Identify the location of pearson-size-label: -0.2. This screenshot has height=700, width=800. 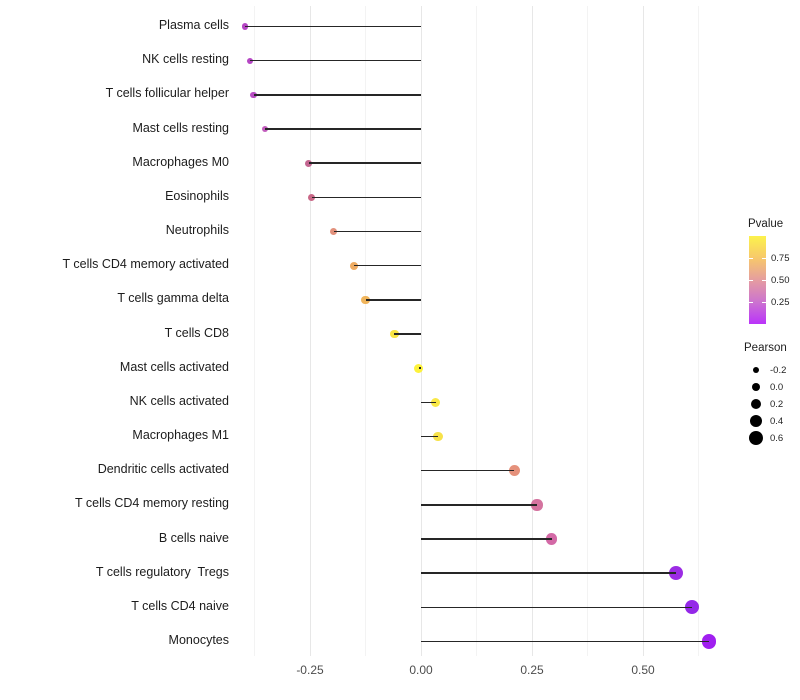
(778, 370).